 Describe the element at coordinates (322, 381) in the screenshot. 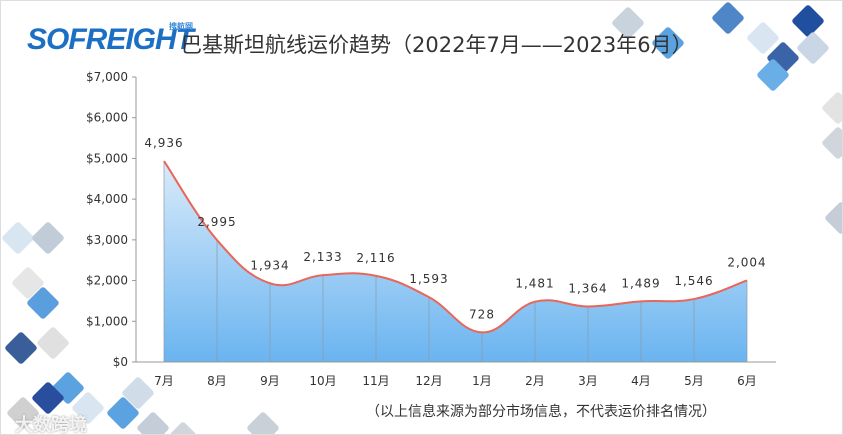

I see `x-tick-label: 10月` at that location.